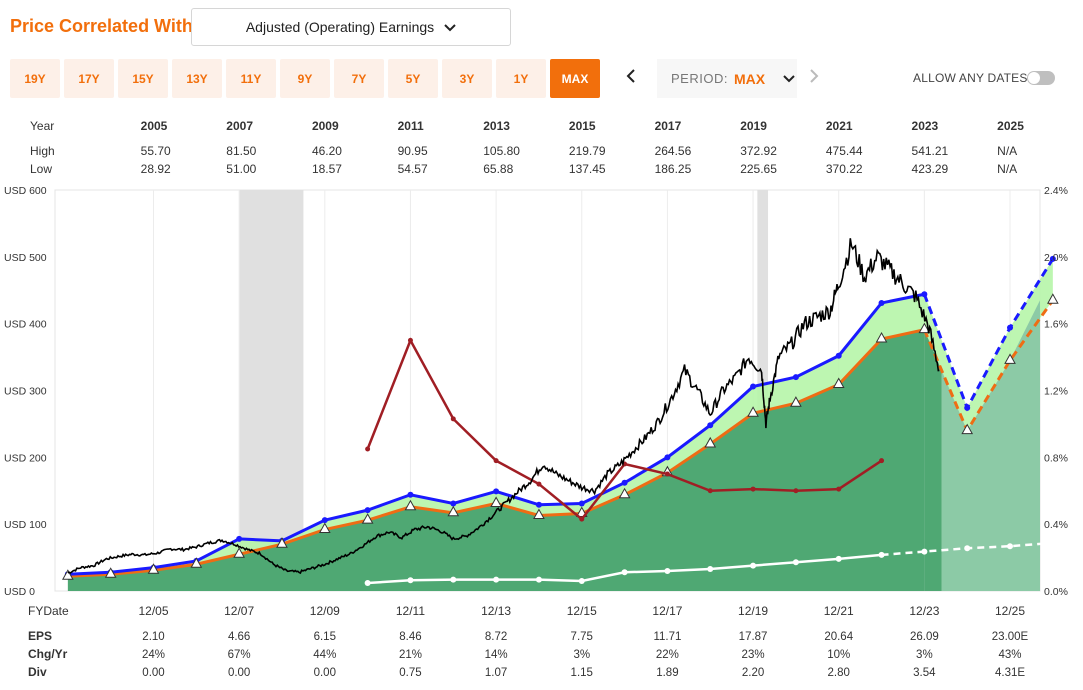  I want to click on year-row-label: Year, so click(42, 126).